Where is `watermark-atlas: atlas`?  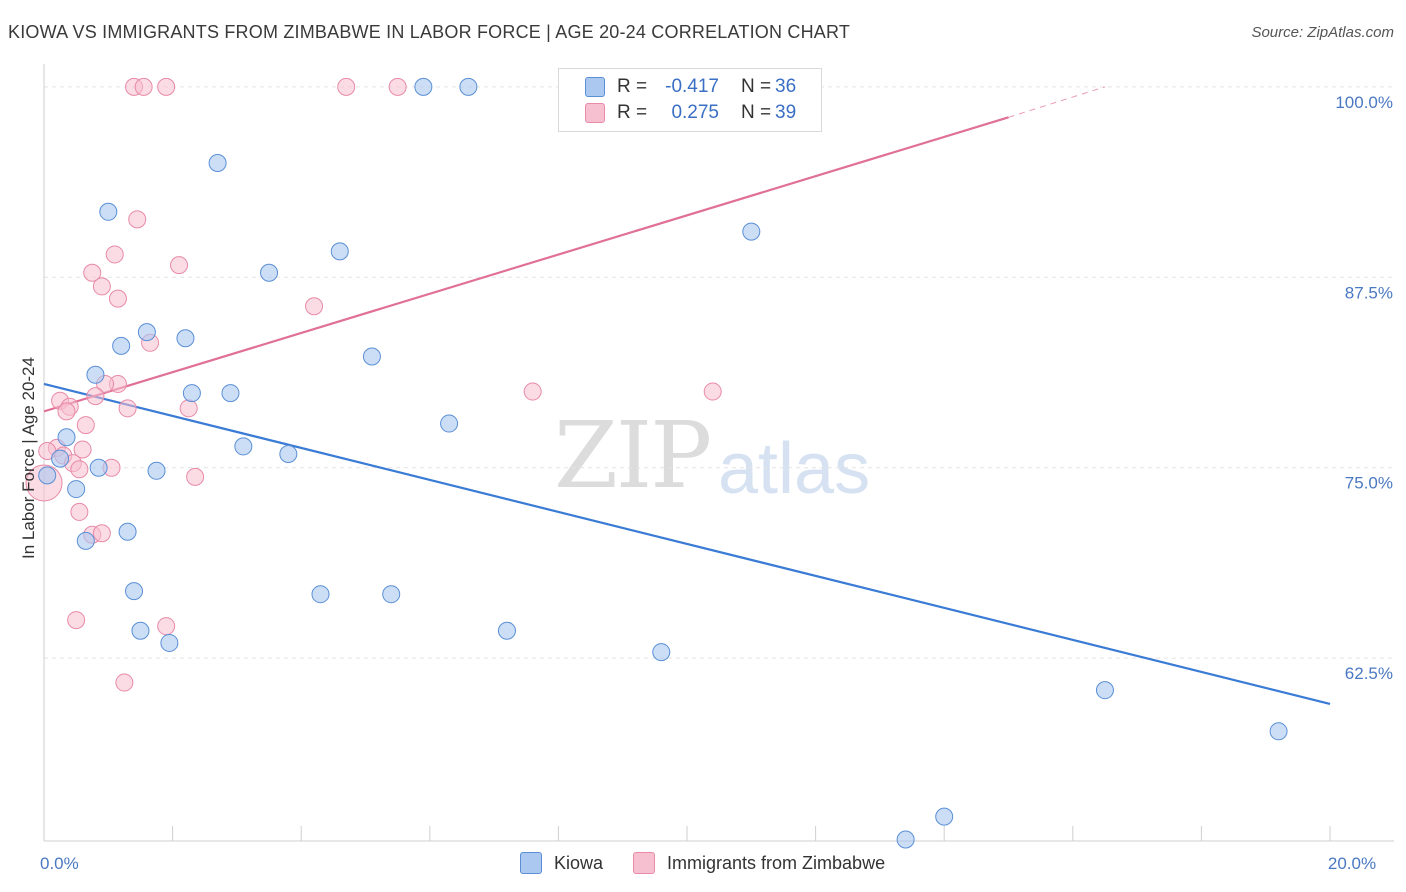
watermark-atlas: atlas is located at coordinates (794, 469).